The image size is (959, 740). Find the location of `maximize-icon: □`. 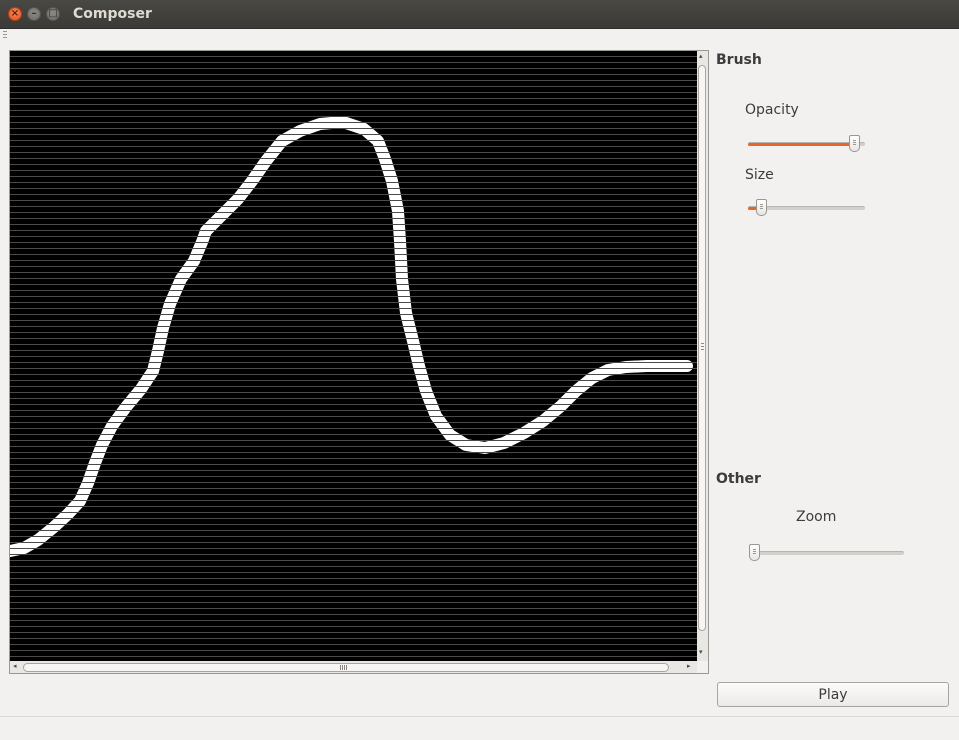

maximize-icon: □ is located at coordinates (53, 13).